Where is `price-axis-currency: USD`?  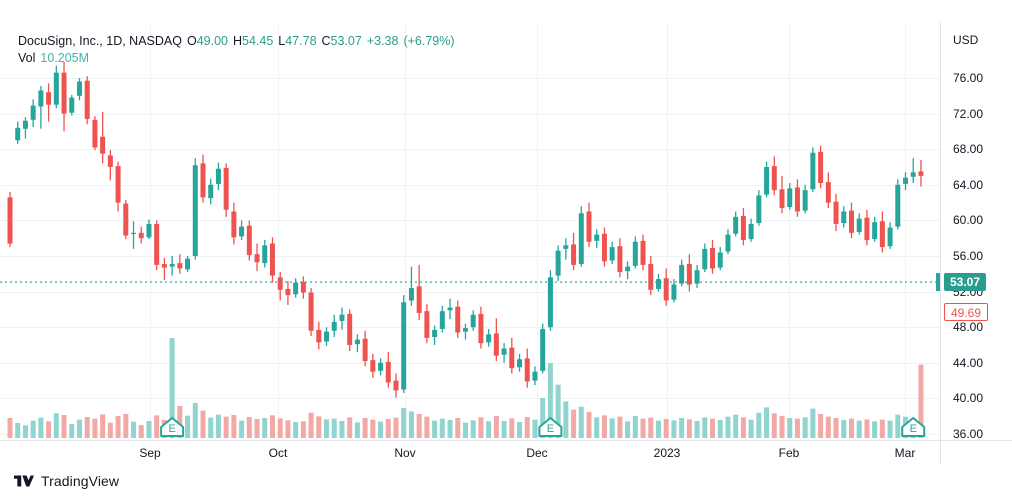
price-axis-currency: USD is located at coordinates (966, 40).